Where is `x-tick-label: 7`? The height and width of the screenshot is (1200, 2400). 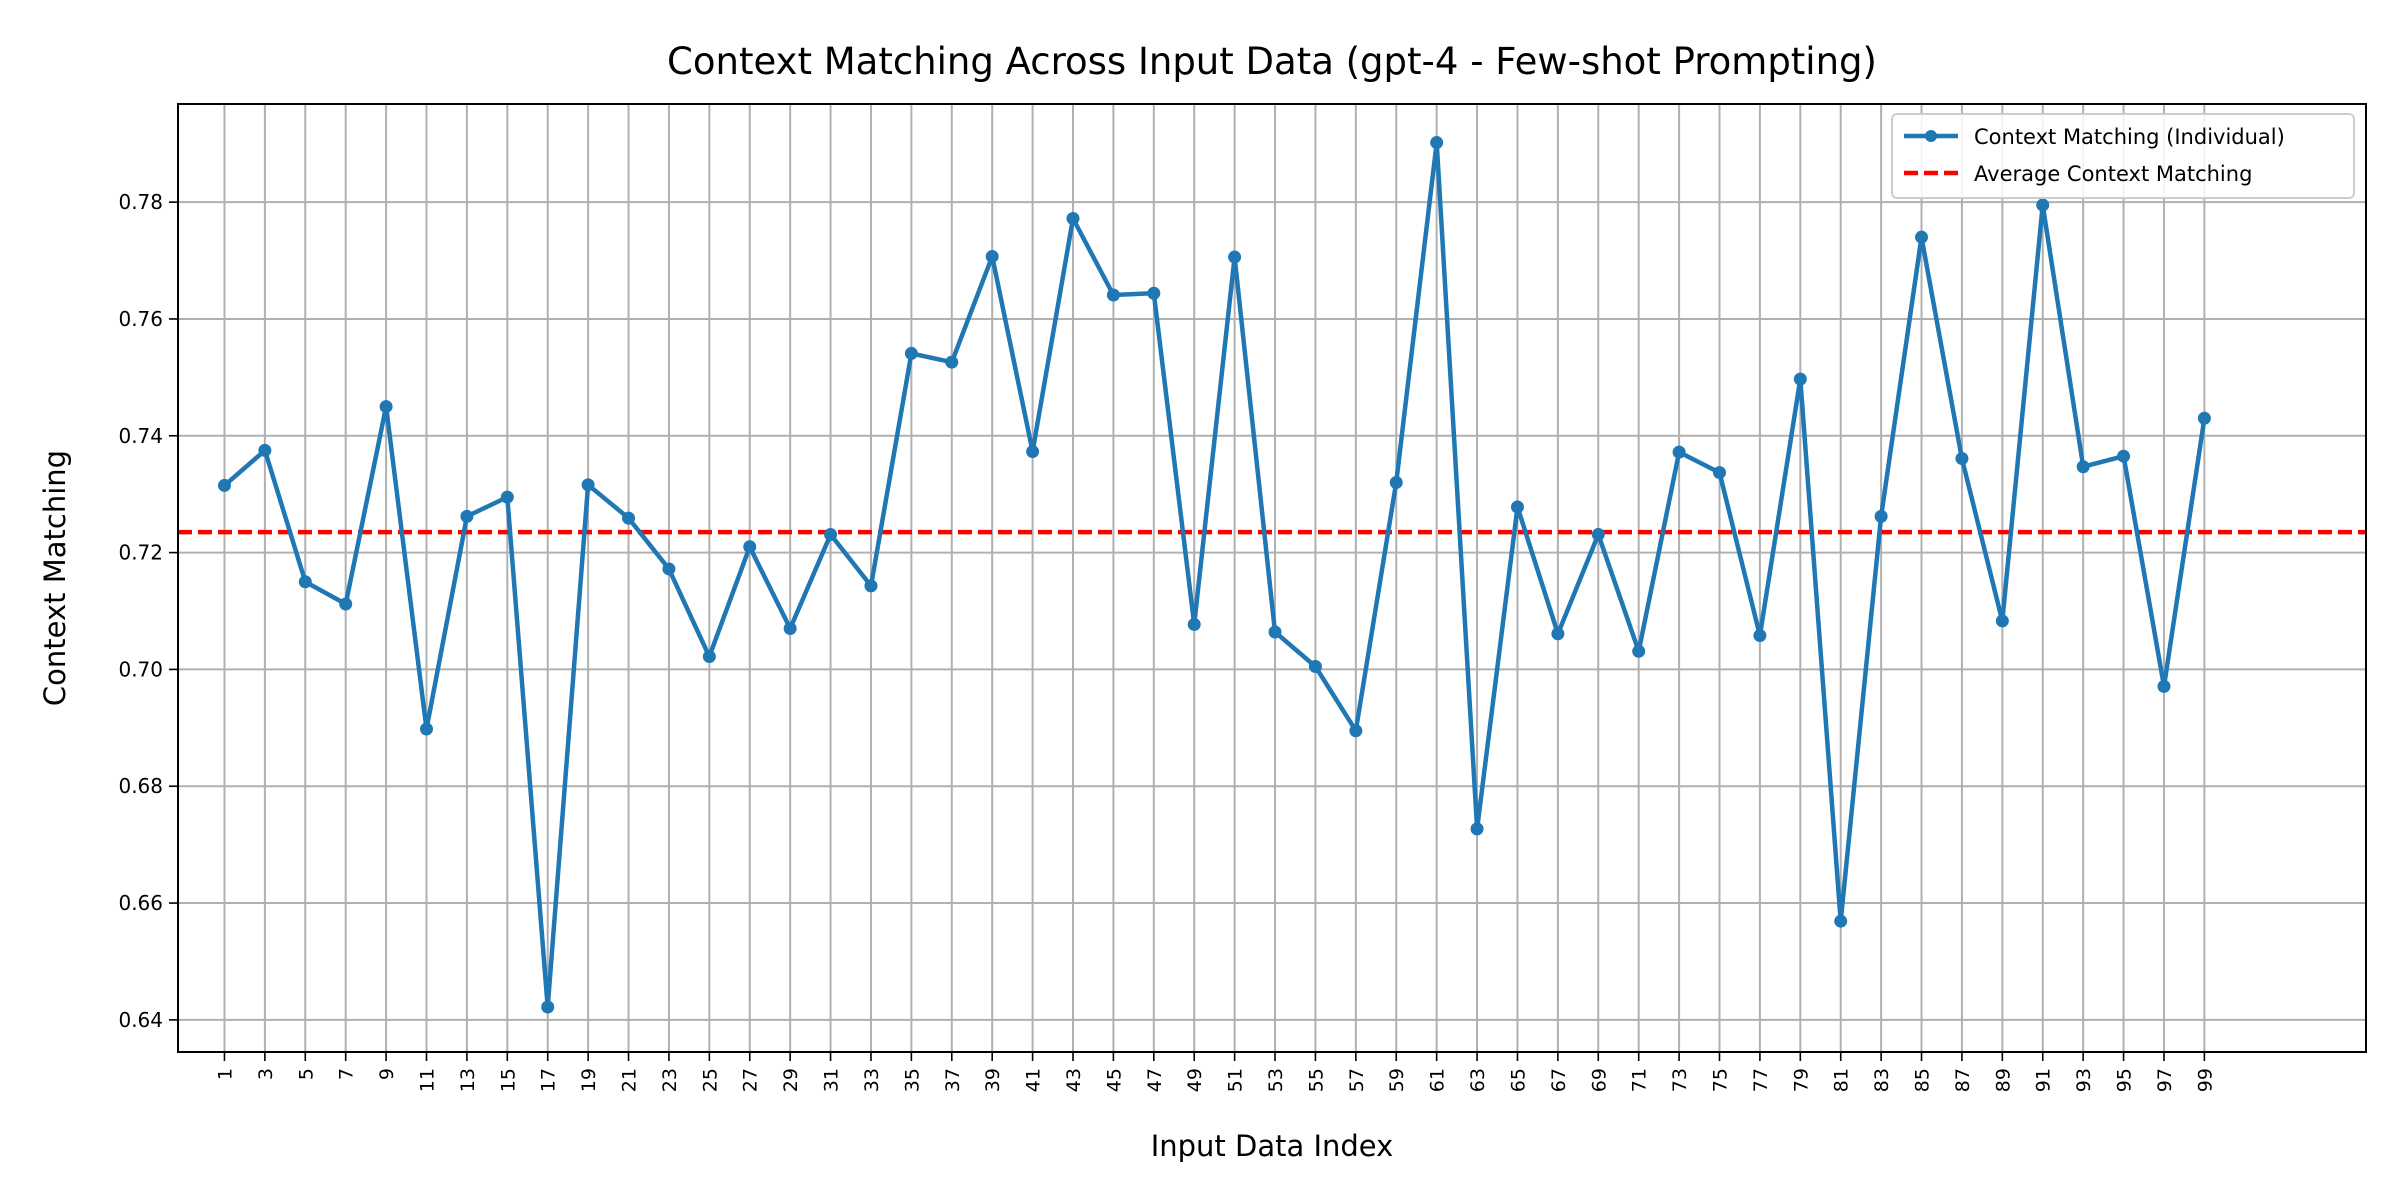
x-tick-label: 7 is located at coordinates (347, 1074).